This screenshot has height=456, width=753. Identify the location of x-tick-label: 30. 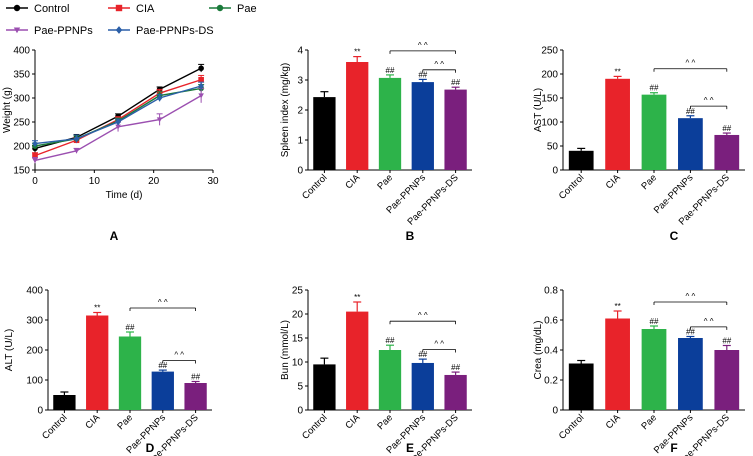
(213, 181).